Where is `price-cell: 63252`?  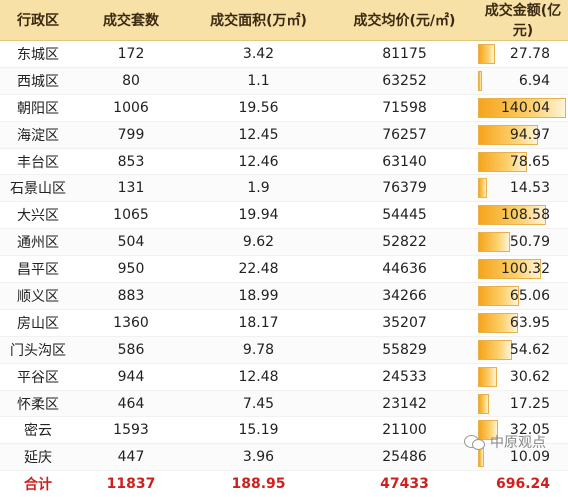 price-cell: 63252 is located at coordinates (404, 80).